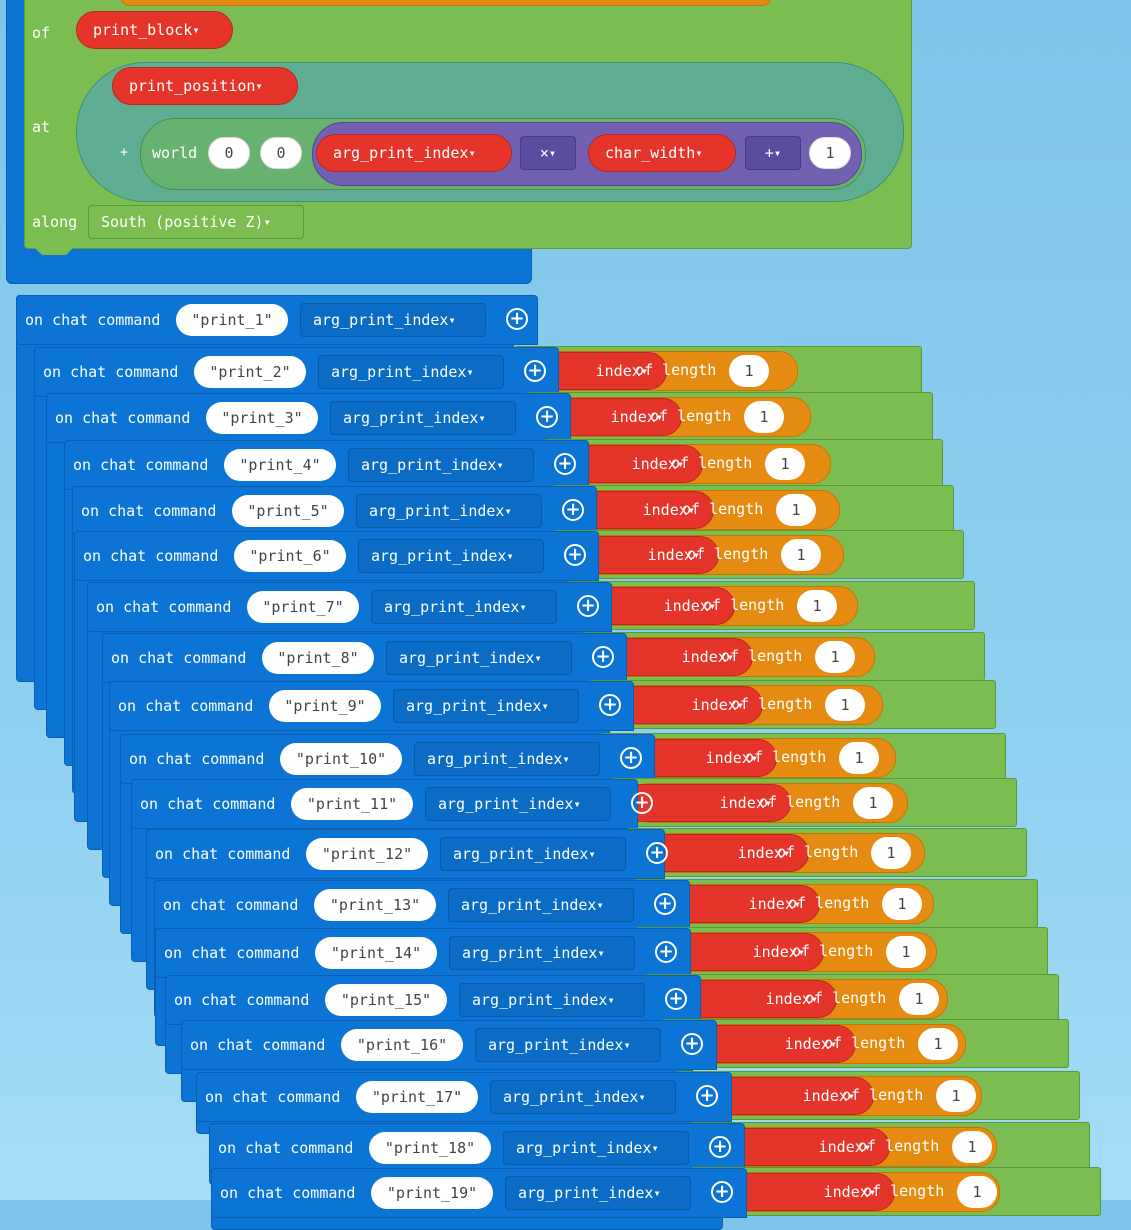 The width and height of the screenshot is (1131, 1230). Describe the element at coordinates (375, 905) in the screenshot. I see `command-name-input: "print_13"` at that location.